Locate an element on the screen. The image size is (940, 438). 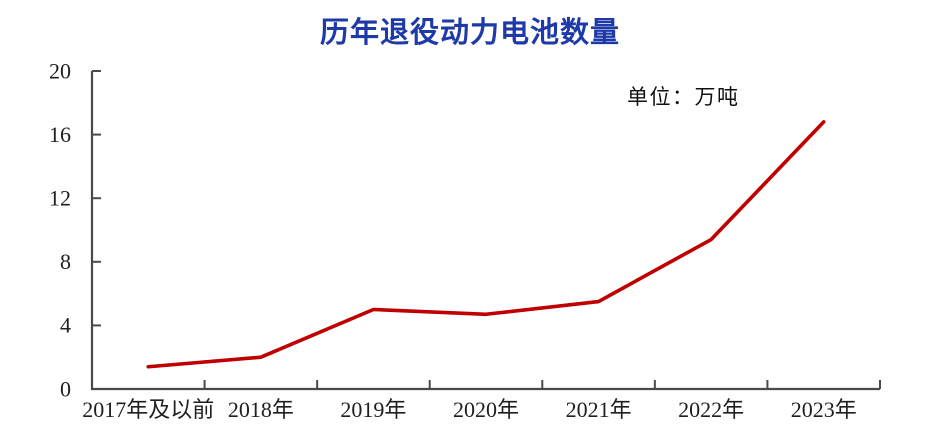
y-tick-label: 16 is located at coordinates (60, 134).